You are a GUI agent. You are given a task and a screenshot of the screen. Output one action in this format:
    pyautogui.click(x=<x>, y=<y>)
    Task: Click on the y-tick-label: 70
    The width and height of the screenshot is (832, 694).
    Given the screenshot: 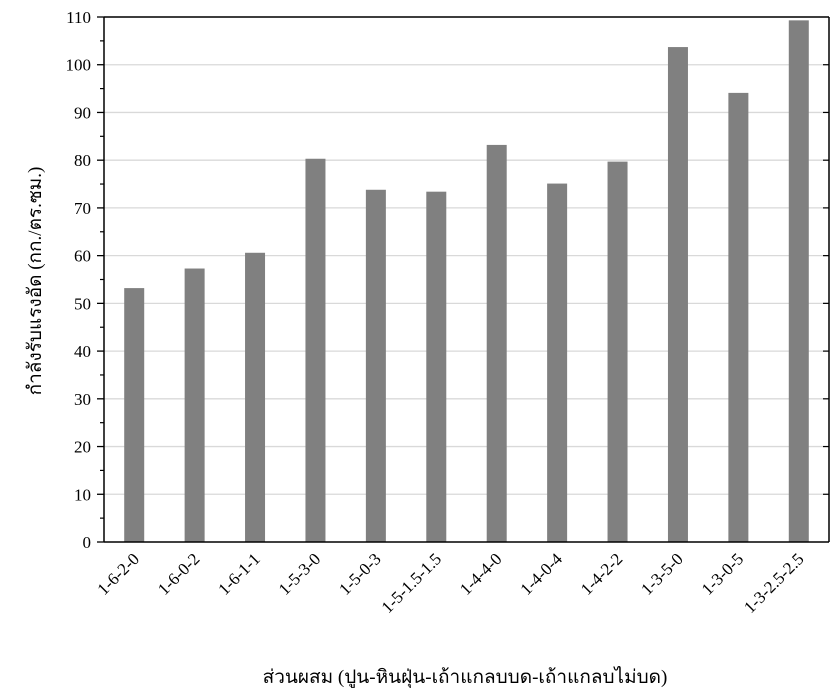 What is the action you would take?
    pyautogui.click(x=82, y=208)
    